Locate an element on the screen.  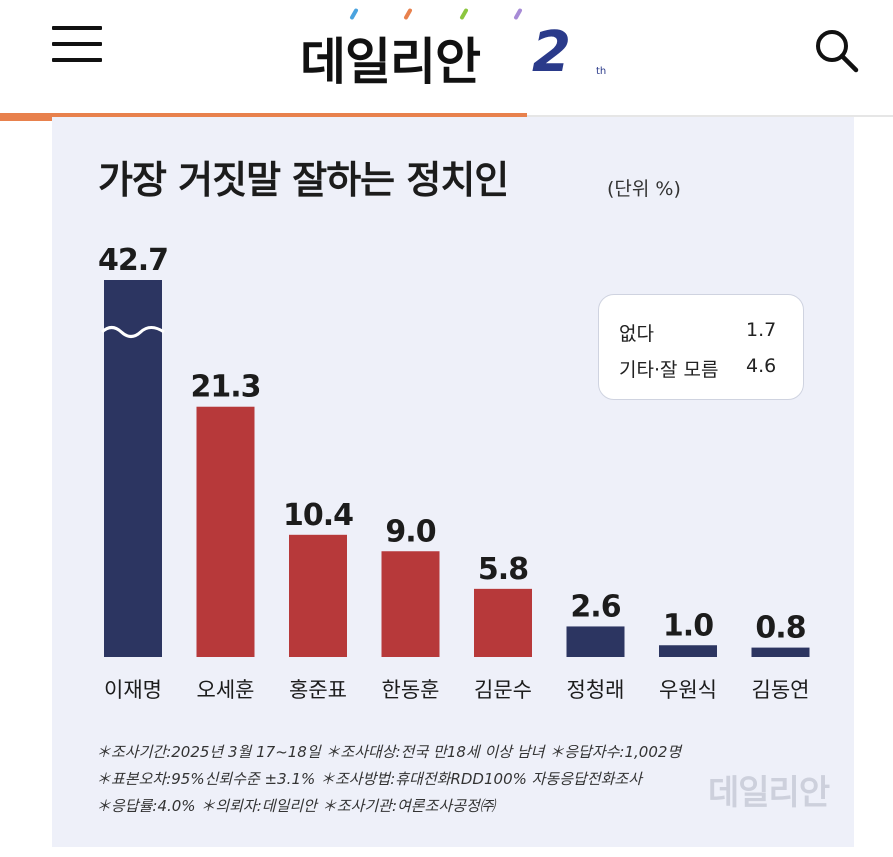
hamburger-menu-icon is located at coordinates (77, 46).